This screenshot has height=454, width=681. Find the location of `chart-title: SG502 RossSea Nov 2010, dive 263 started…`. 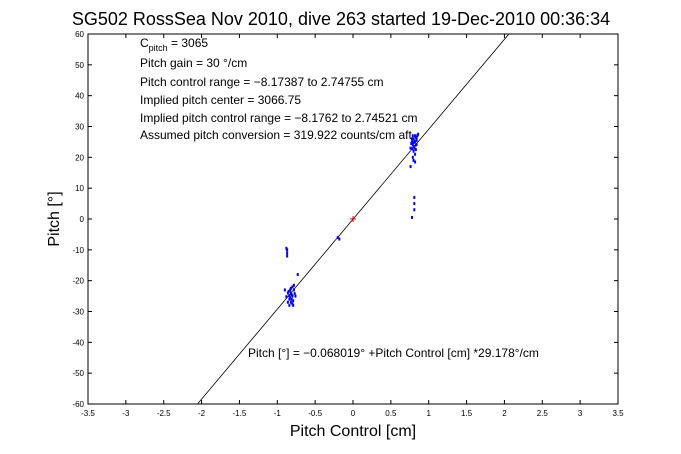

chart-title: SG502 RossSea Nov 2010, dive 263 started… is located at coordinates (341, 19).